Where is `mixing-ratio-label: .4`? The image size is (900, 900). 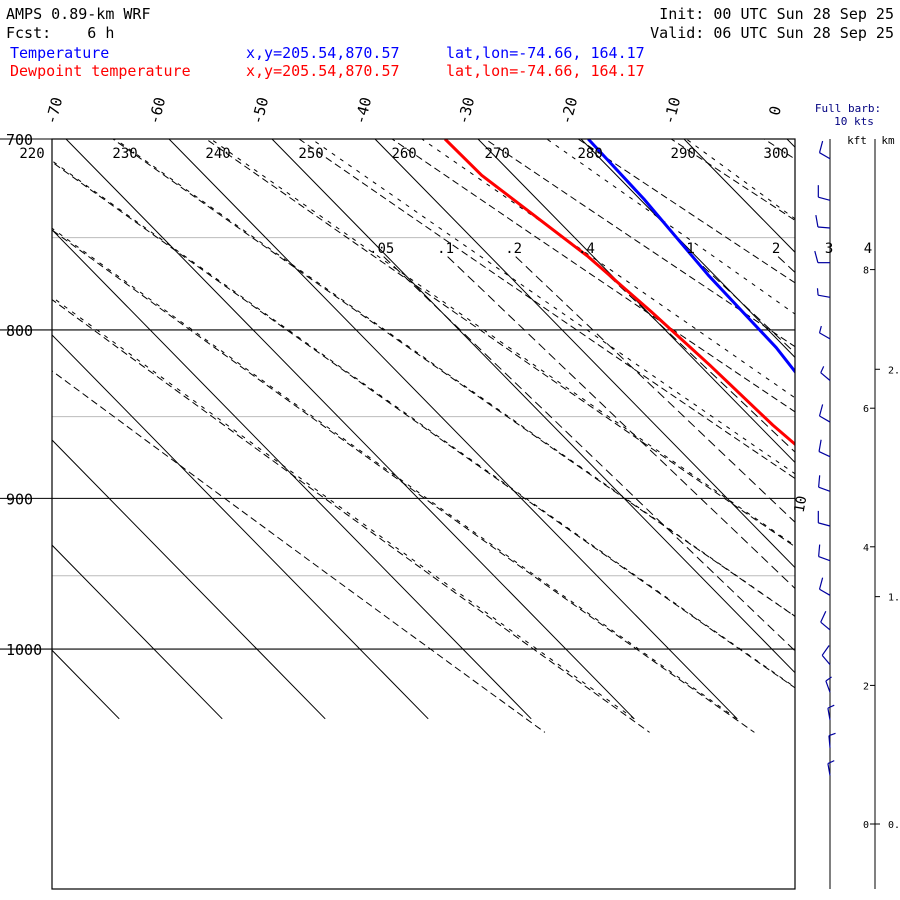
mixing-ratio-label: .4 is located at coordinates (586, 249).